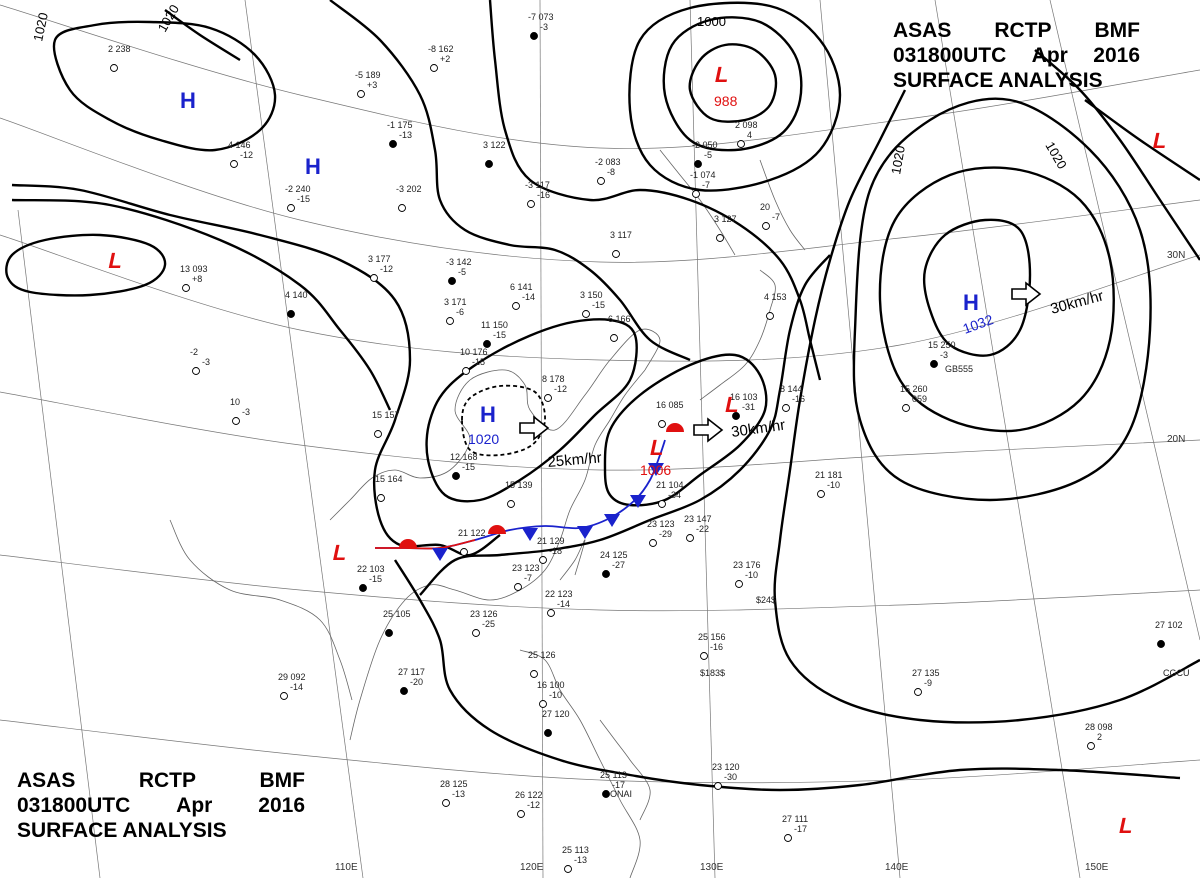 This screenshot has height=878, width=1200. What do you see at coordinates (747, 565) in the screenshot?
I see `station-value-line1: 23 176` at bounding box center [747, 565].